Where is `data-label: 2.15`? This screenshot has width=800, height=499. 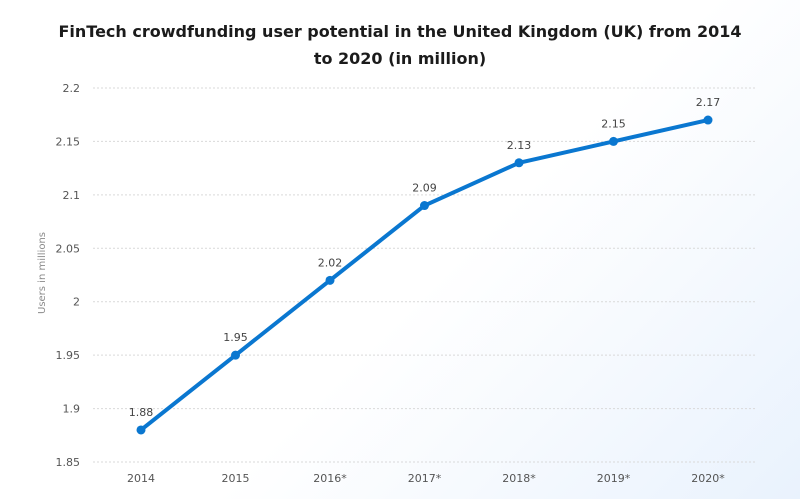 data-label: 2.15 is located at coordinates (613, 123).